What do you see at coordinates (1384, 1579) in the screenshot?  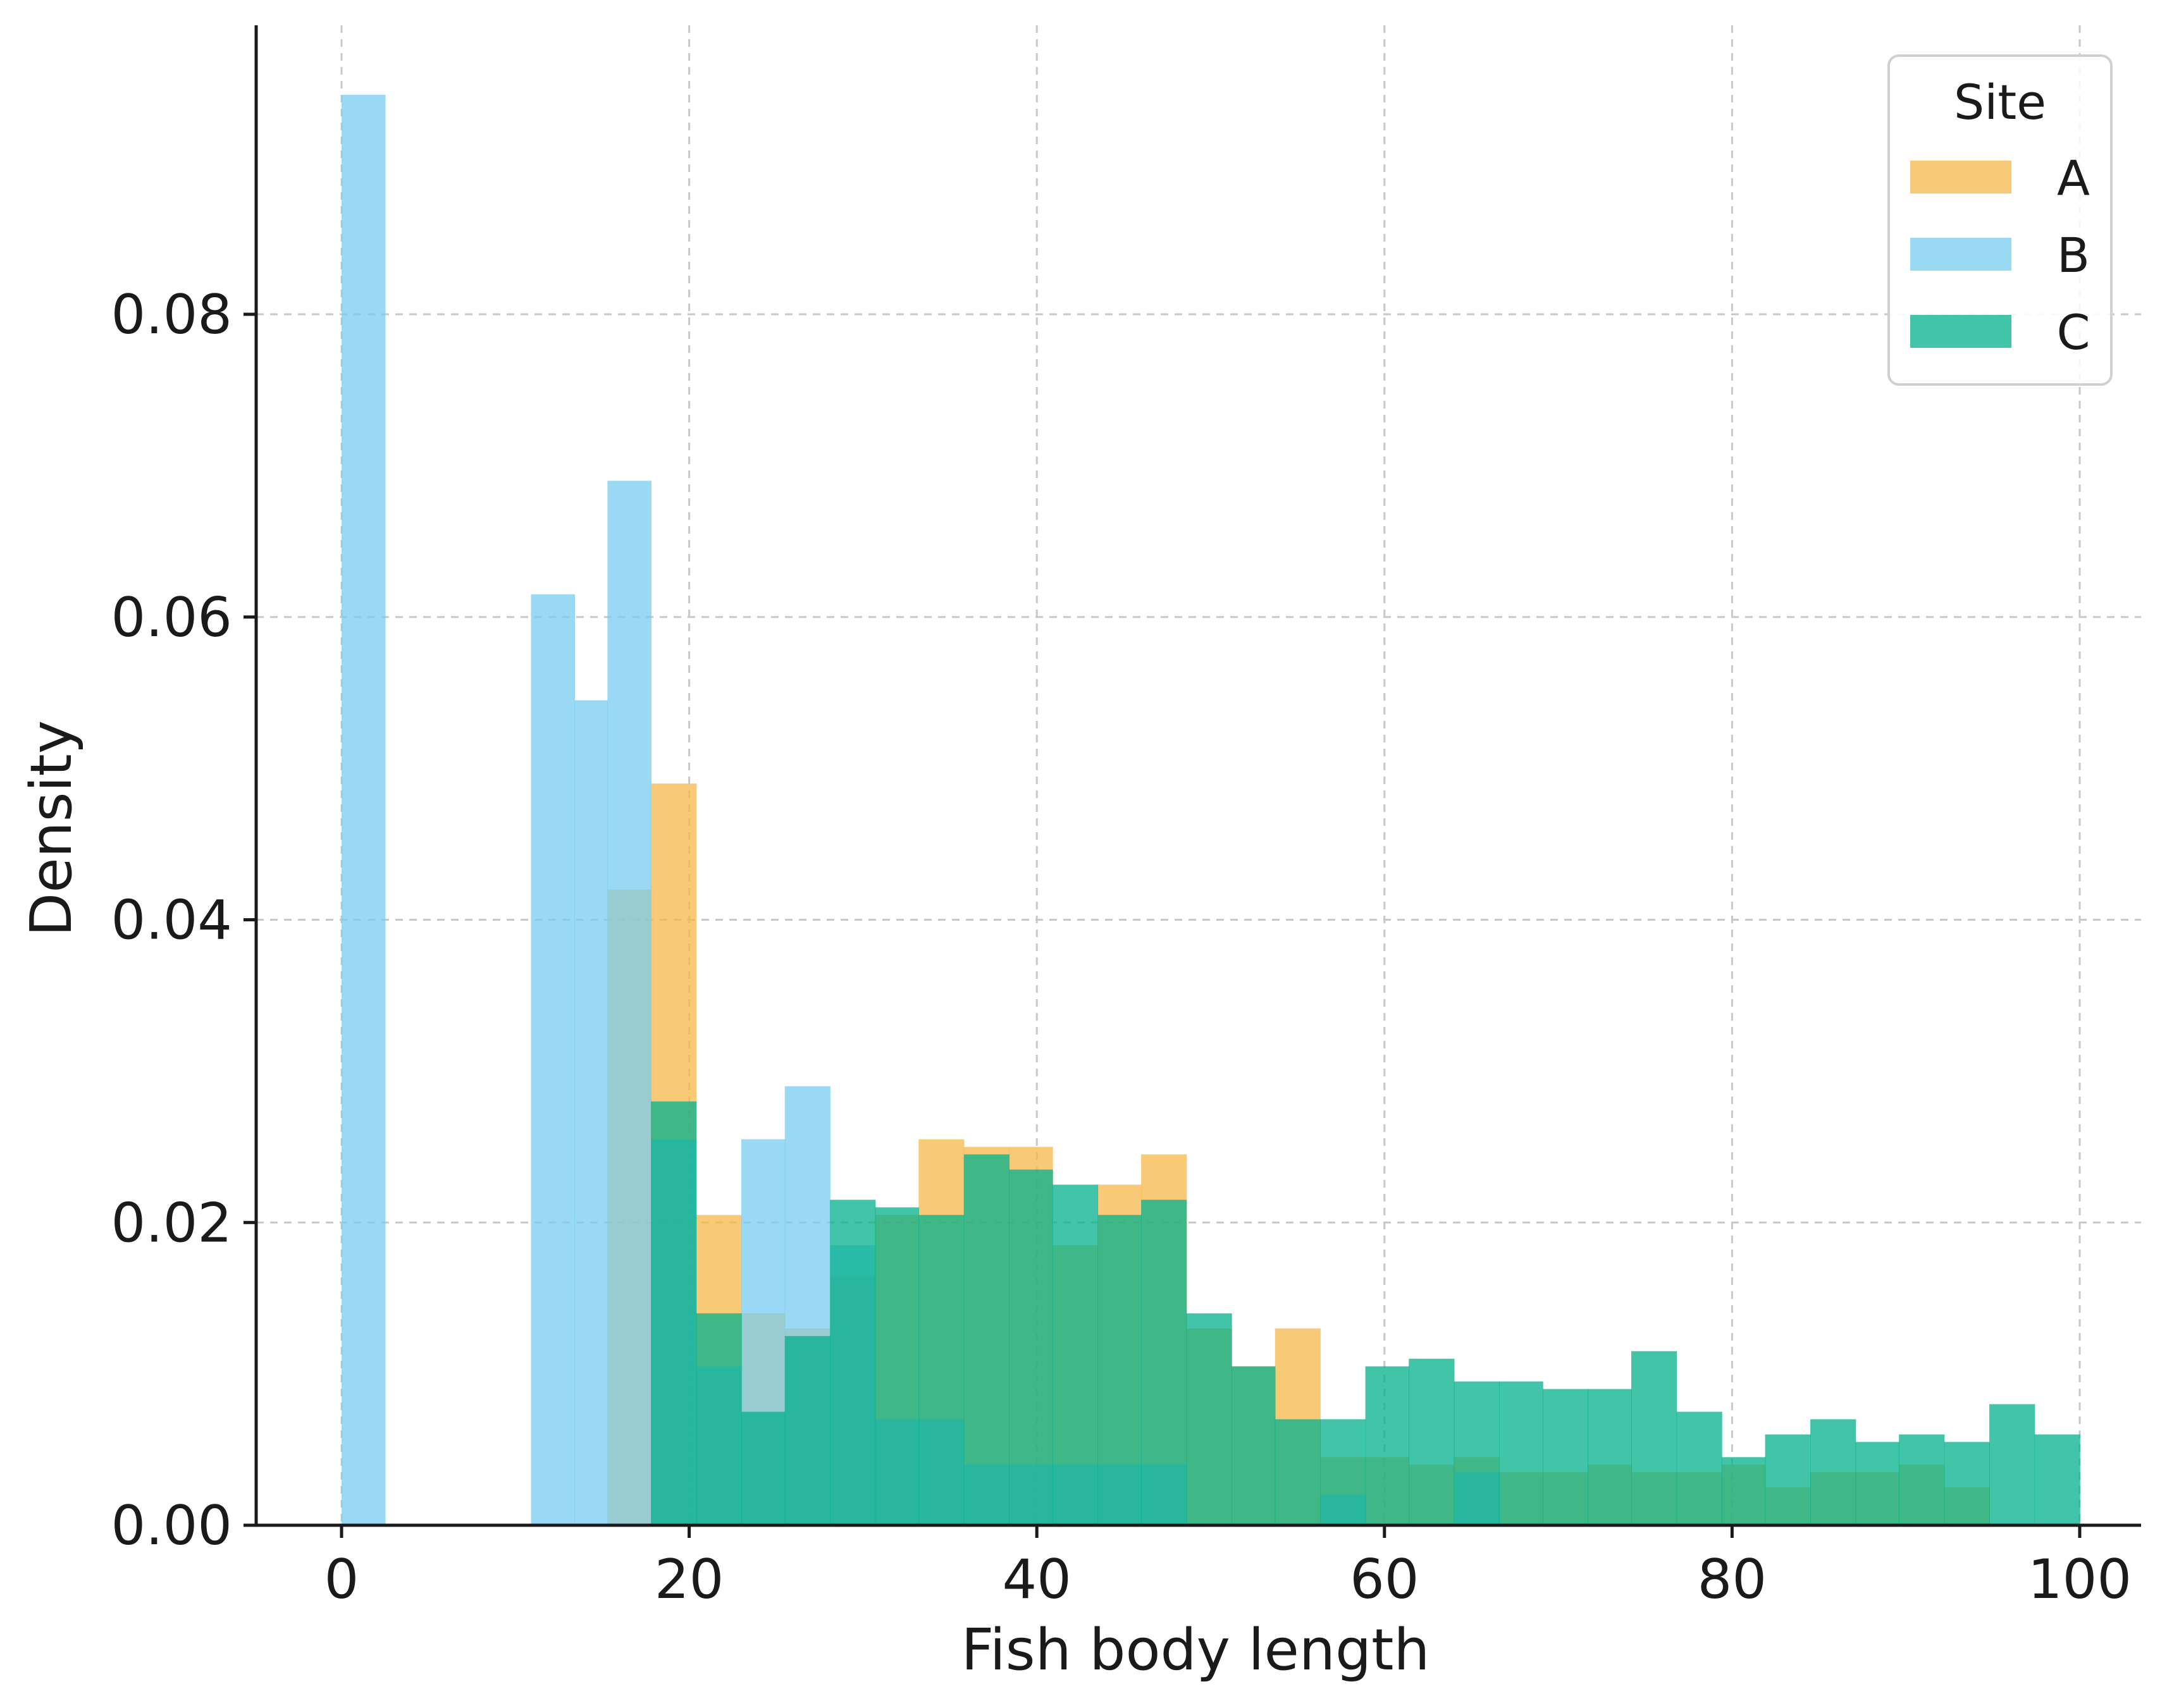 I see `x-tick-label-3: 60` at bounding box center [1384, 1579].